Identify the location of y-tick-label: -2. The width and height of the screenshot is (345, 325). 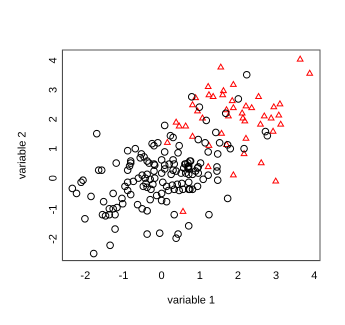
(53, 239).